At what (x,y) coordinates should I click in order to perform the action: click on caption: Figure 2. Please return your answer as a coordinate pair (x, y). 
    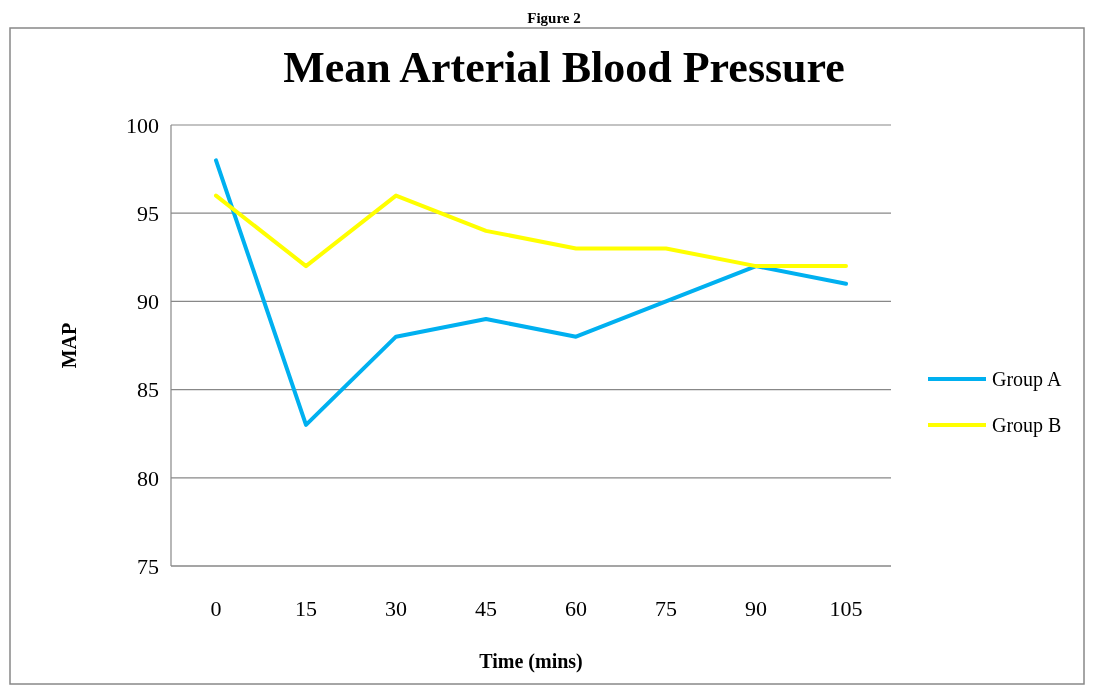
    Looking at the image, I should click on (554, 18).